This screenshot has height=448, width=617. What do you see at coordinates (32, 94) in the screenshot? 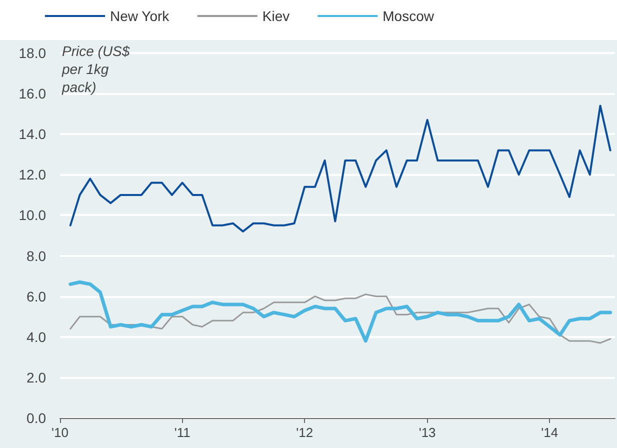
I see `y-tick-label: 16.0` at bounding box center [32, 94].